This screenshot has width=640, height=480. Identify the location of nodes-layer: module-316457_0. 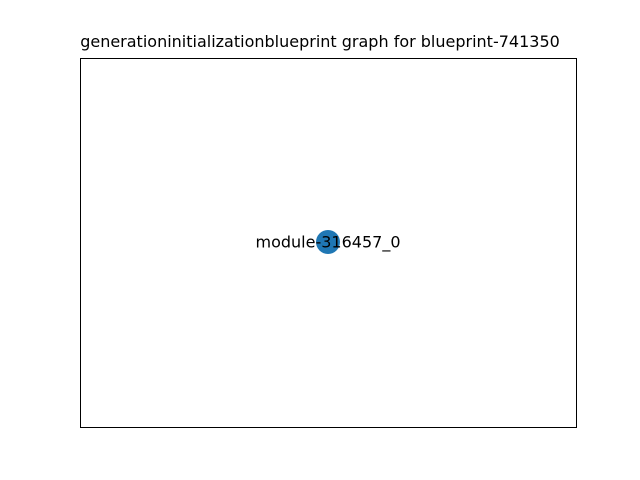
(328, 242).